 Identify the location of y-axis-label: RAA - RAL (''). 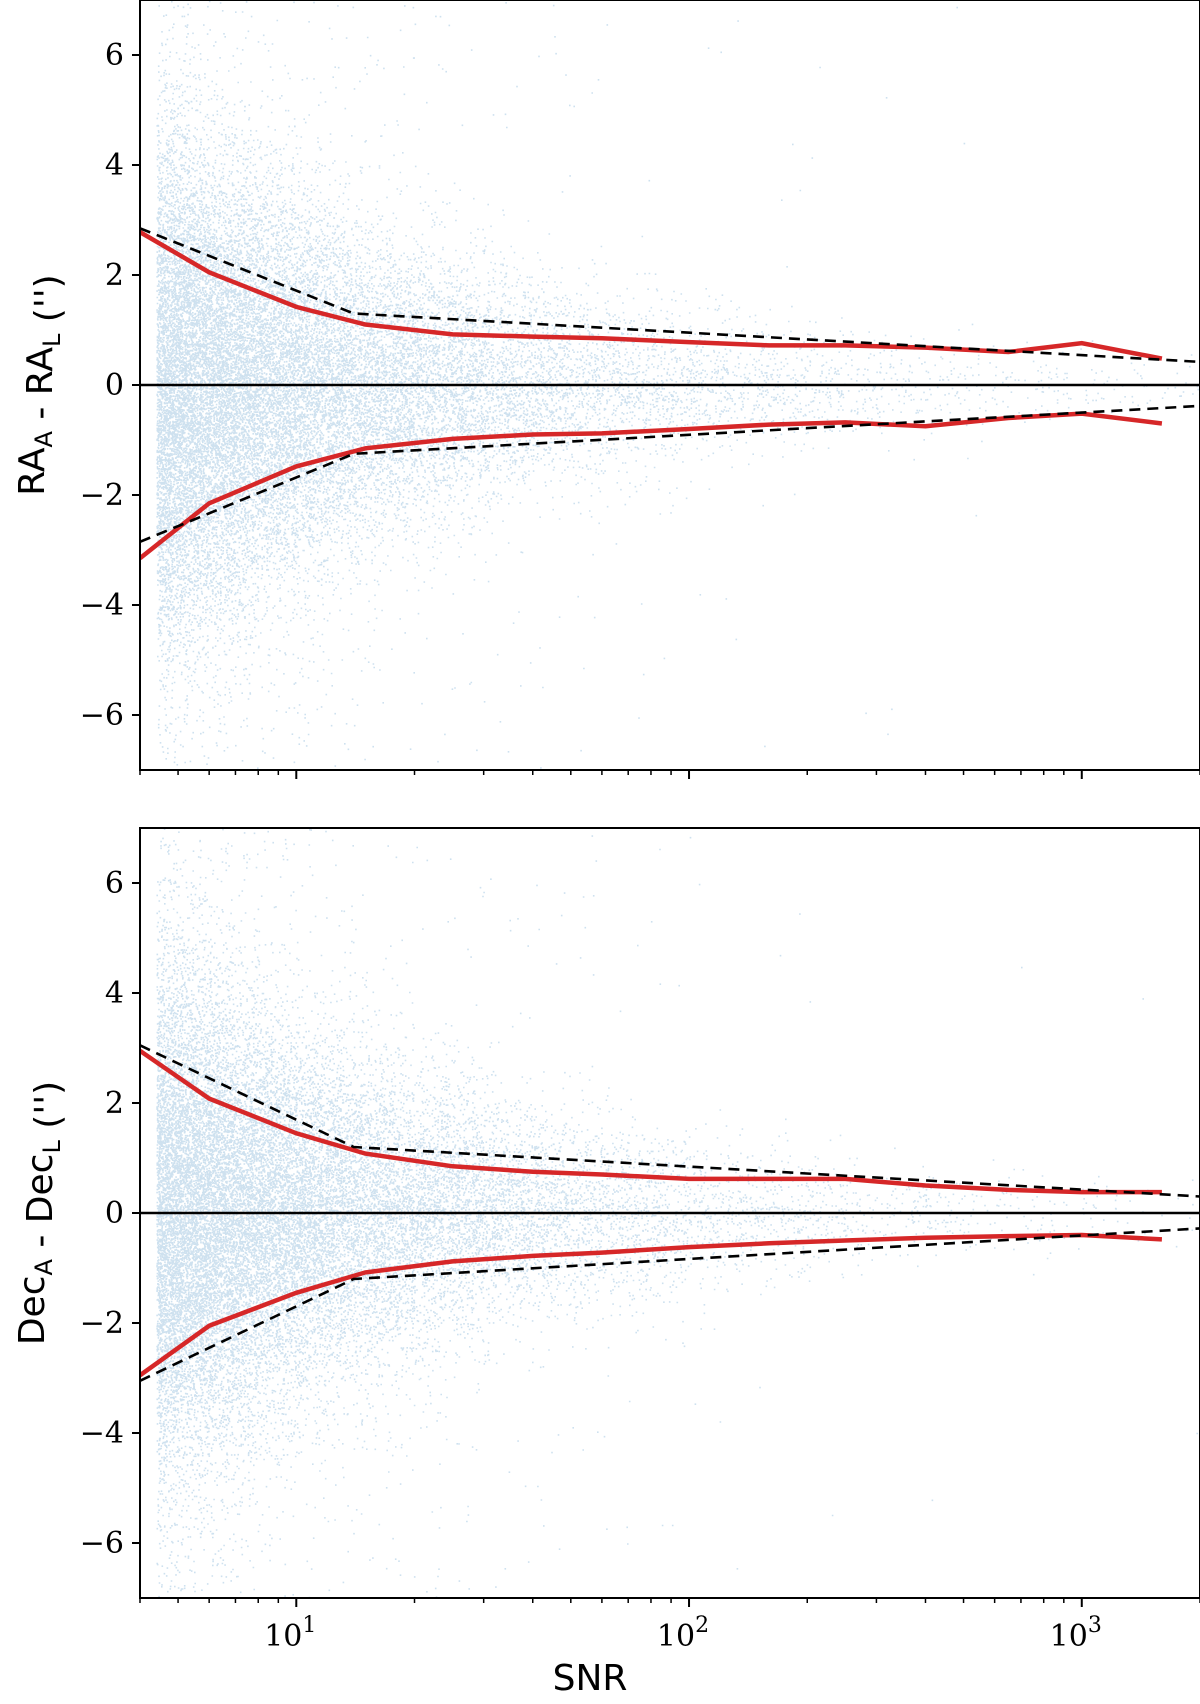
(40, 384).